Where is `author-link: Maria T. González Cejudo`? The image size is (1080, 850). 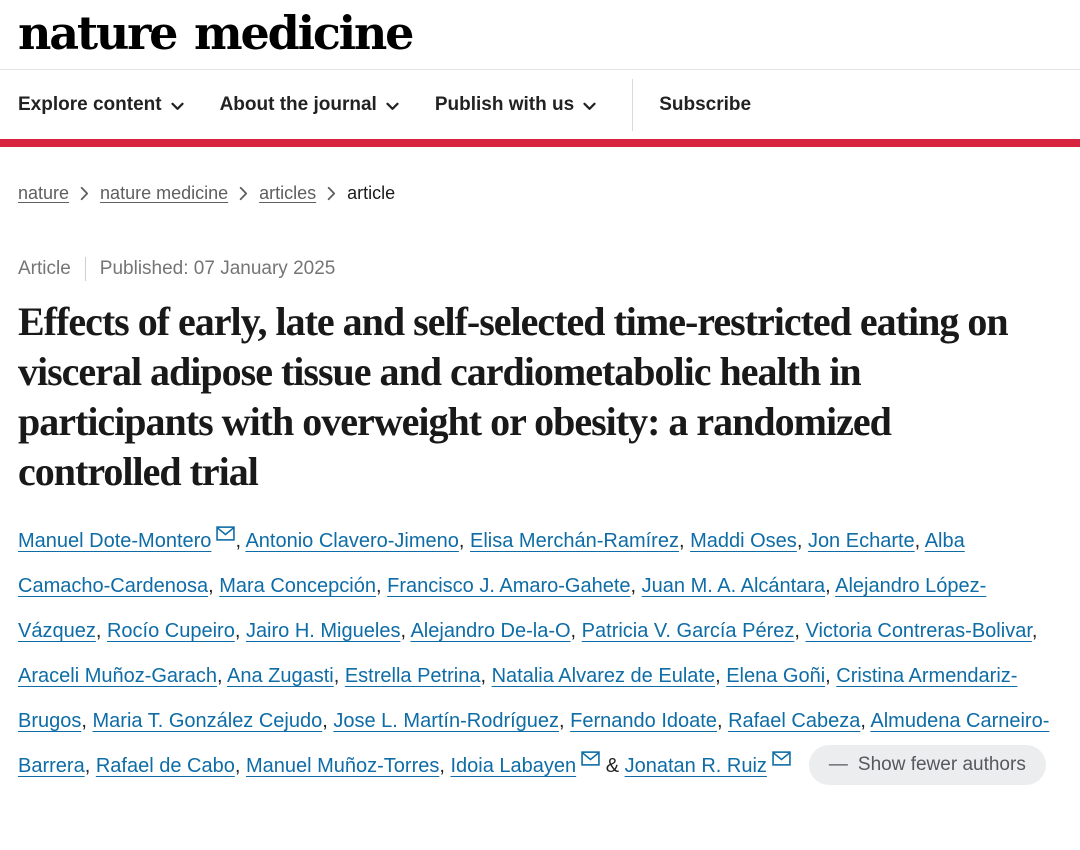 author-link: Maria T. González Cejudo is located at coordinates (207, 721).